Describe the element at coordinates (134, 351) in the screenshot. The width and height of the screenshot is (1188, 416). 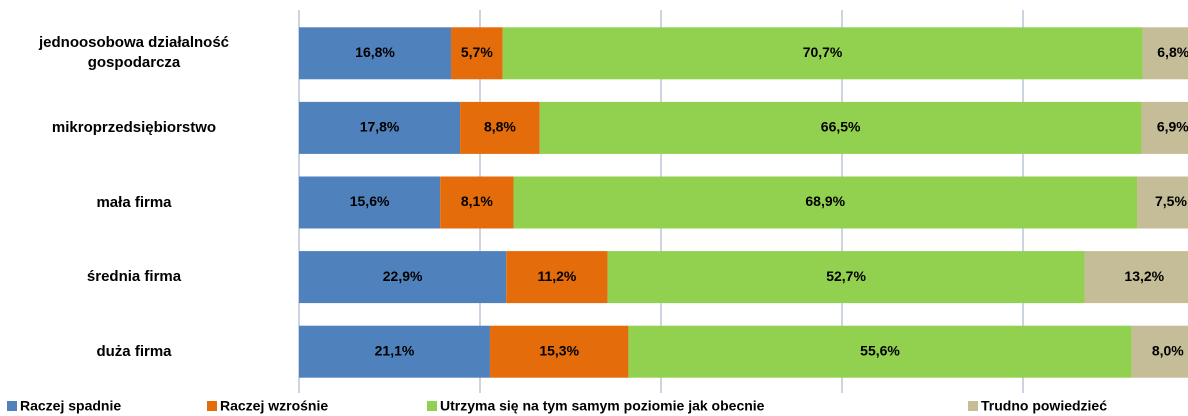
I see `category-label: duża firma` at that location.